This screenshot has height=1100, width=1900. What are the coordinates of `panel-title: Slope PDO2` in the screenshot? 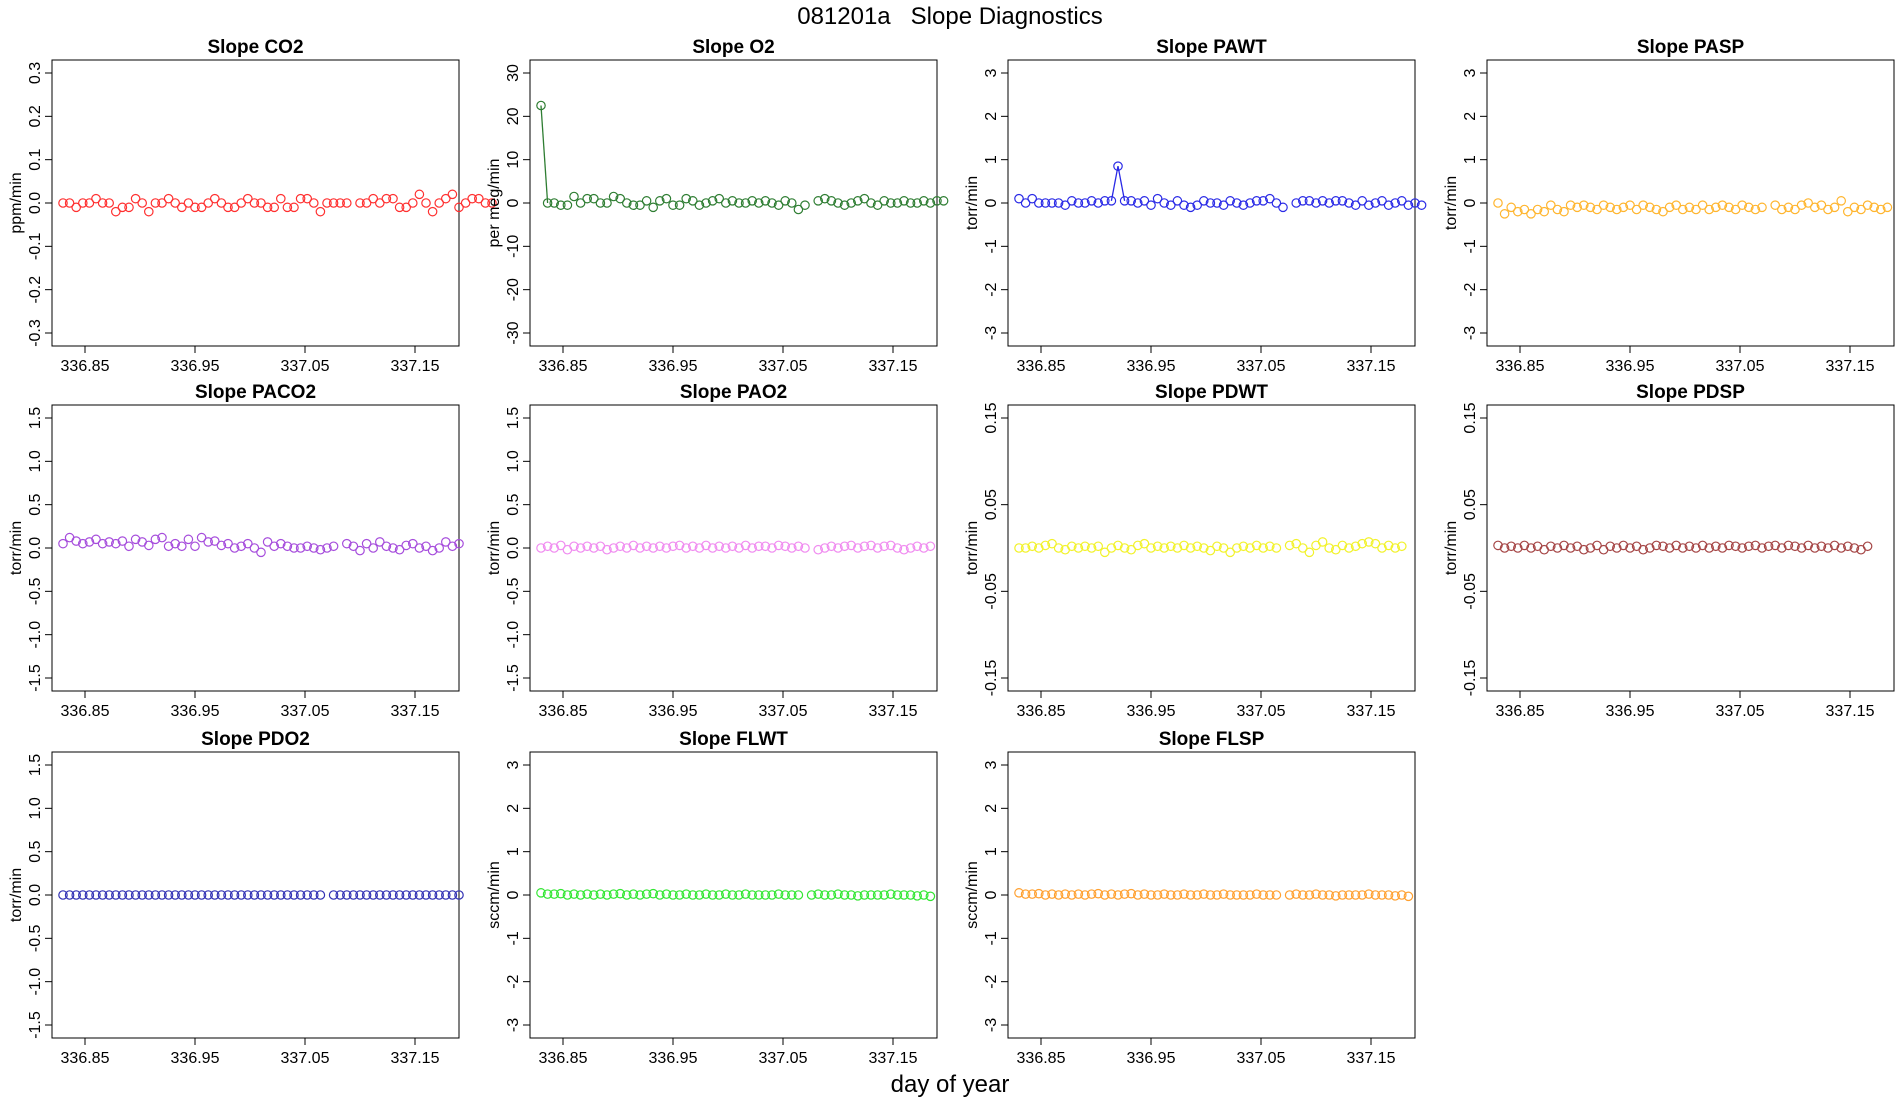 It's located at (255, 739).